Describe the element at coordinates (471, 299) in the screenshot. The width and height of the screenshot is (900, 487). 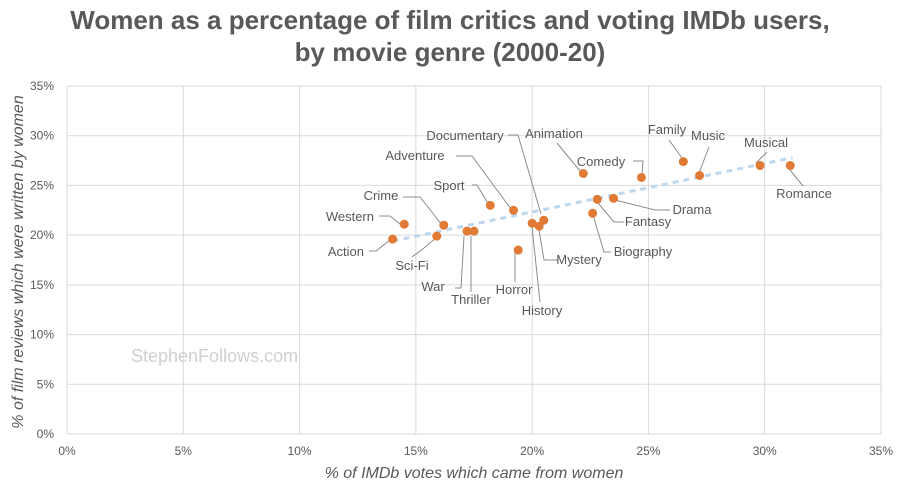
I see `point-label-thriller: Thriller` at that location.